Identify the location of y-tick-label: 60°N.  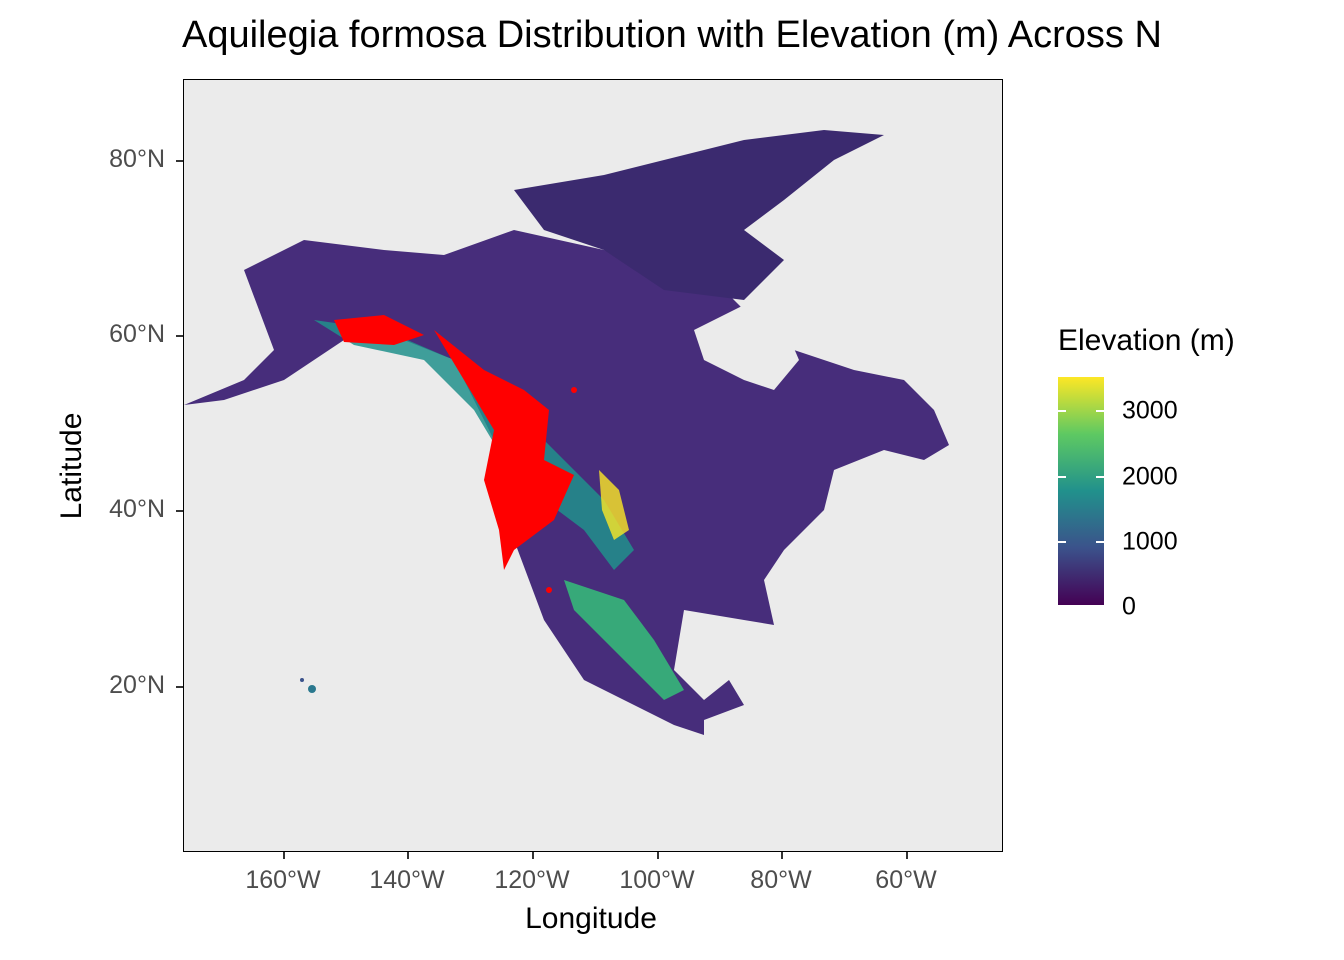
(137, 334).